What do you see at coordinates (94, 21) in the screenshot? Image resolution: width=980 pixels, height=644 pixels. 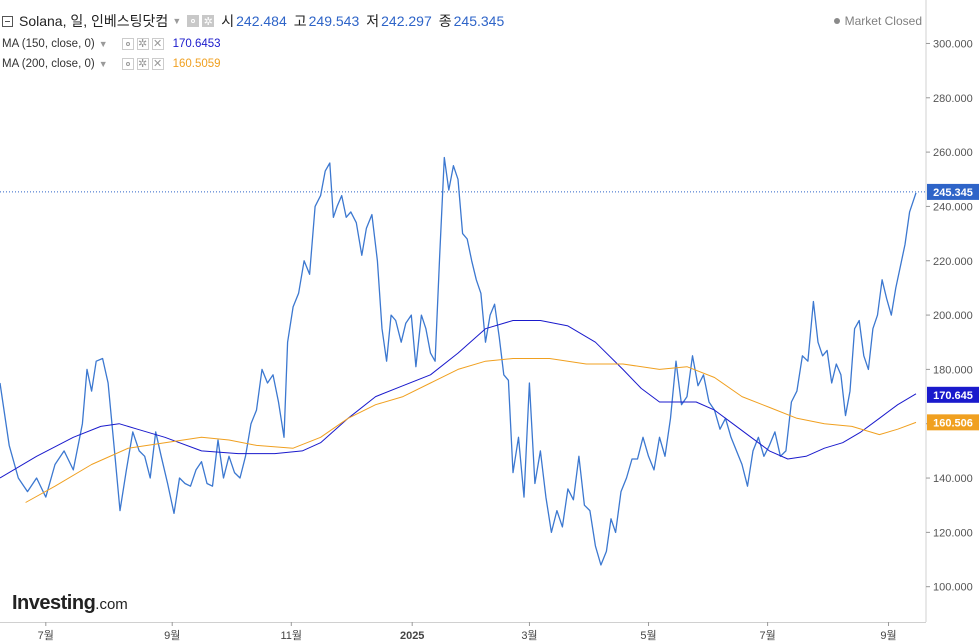 I see `chart-title: Solana, 일, 인베스팅닷컴` at bounding box center [94, 21].